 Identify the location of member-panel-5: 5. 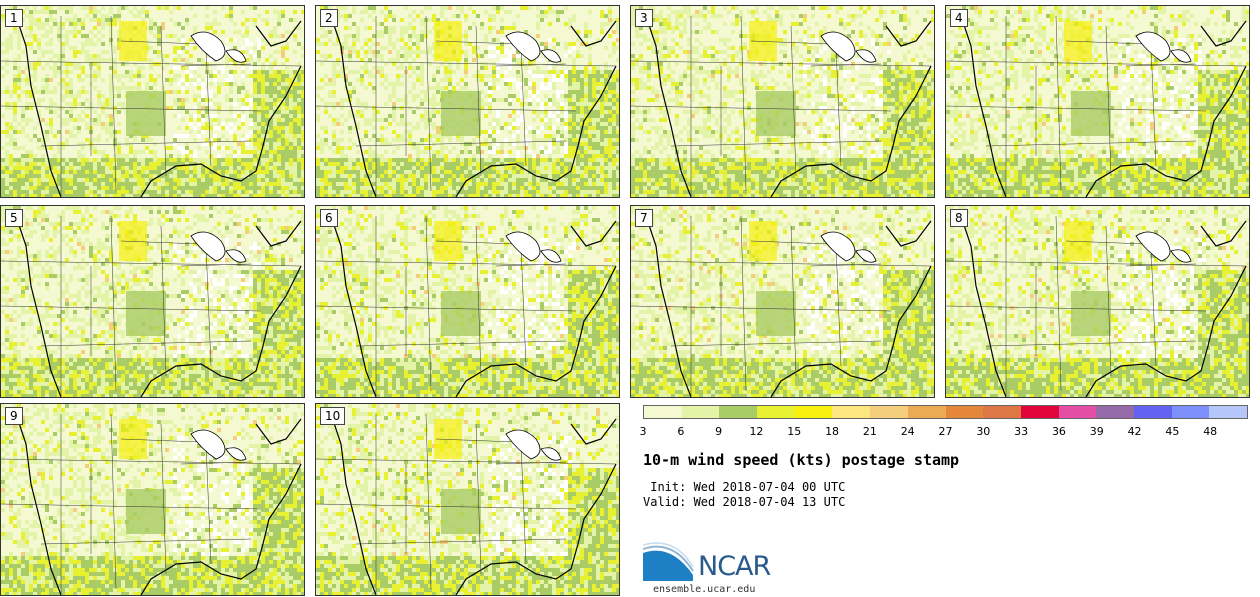
(152, 301).